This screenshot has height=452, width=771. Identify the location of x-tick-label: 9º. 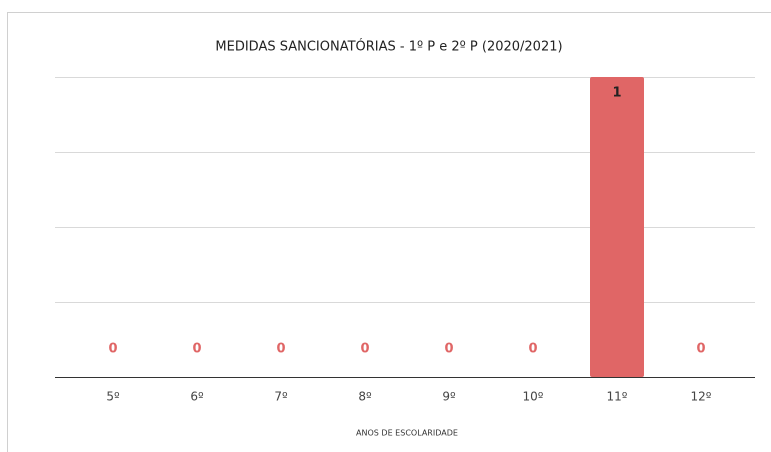
(449, 397).